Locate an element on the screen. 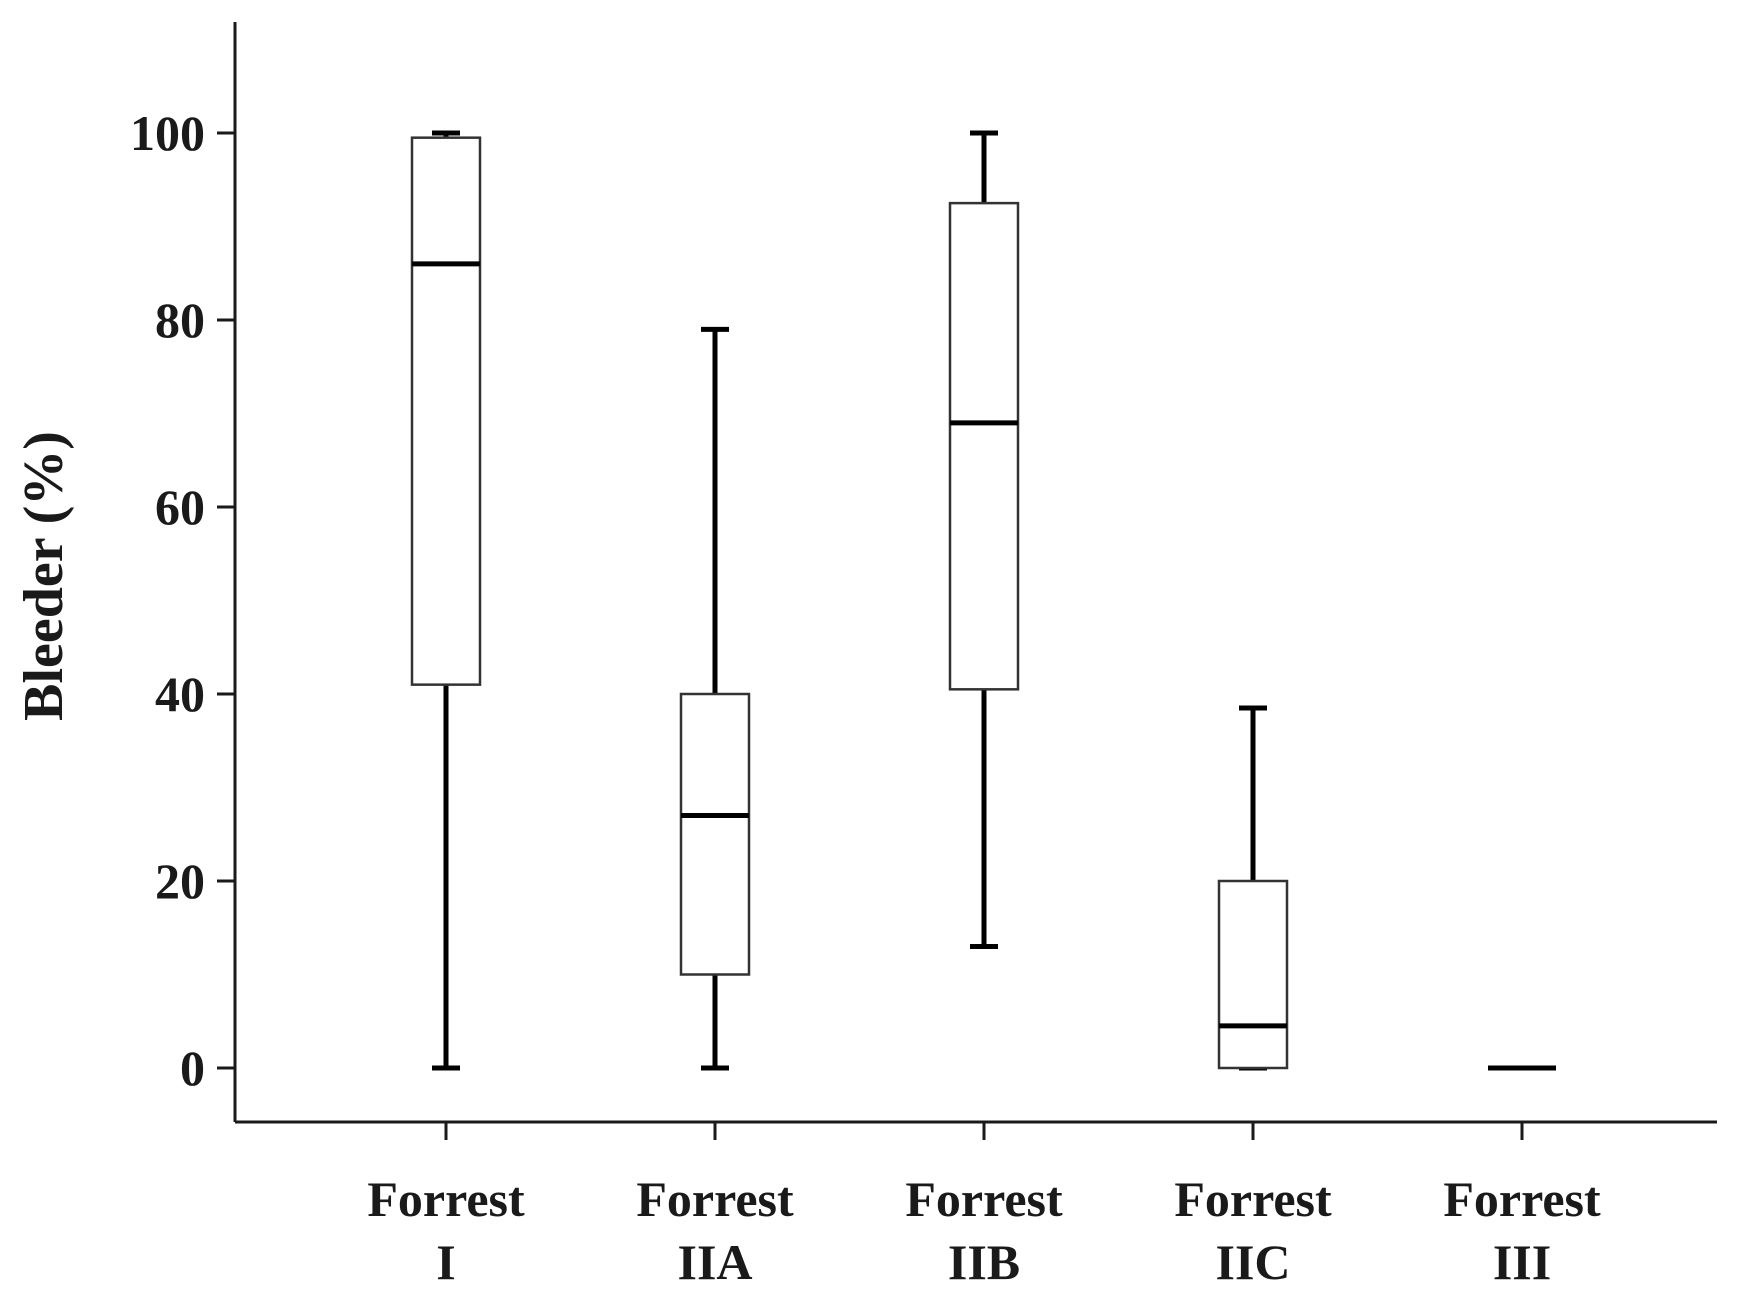  y-tick-label: 20 is located at coordinates (180, 881).